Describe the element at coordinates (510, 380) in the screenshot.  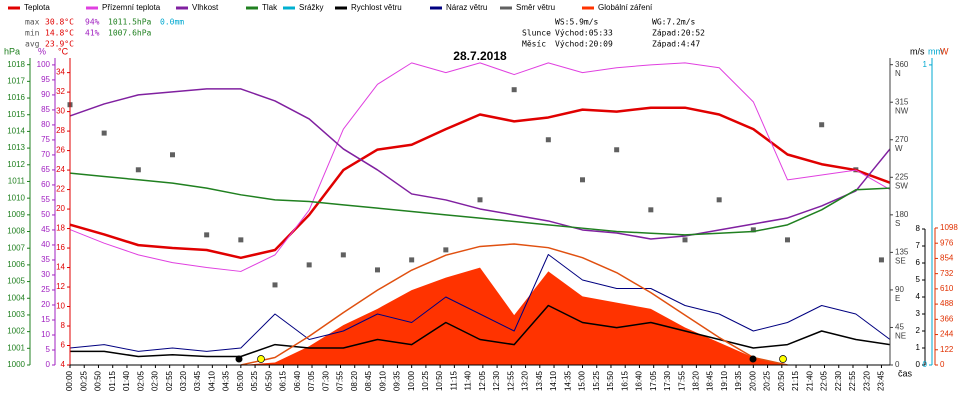
I see `x-tick-label: 12:55` at that location.